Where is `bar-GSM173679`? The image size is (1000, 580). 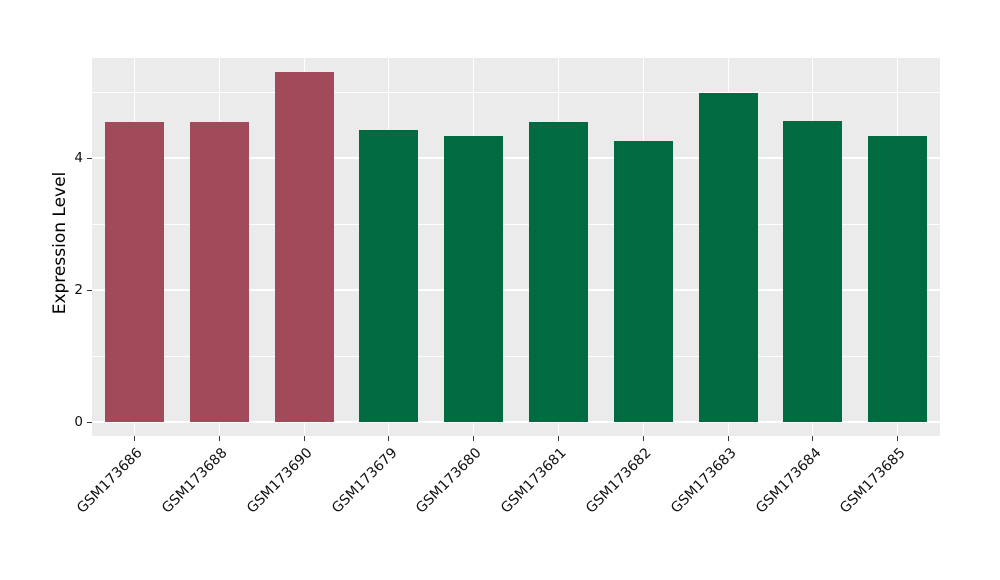 bar-GSM173679 is located at coordinates (388, 276).